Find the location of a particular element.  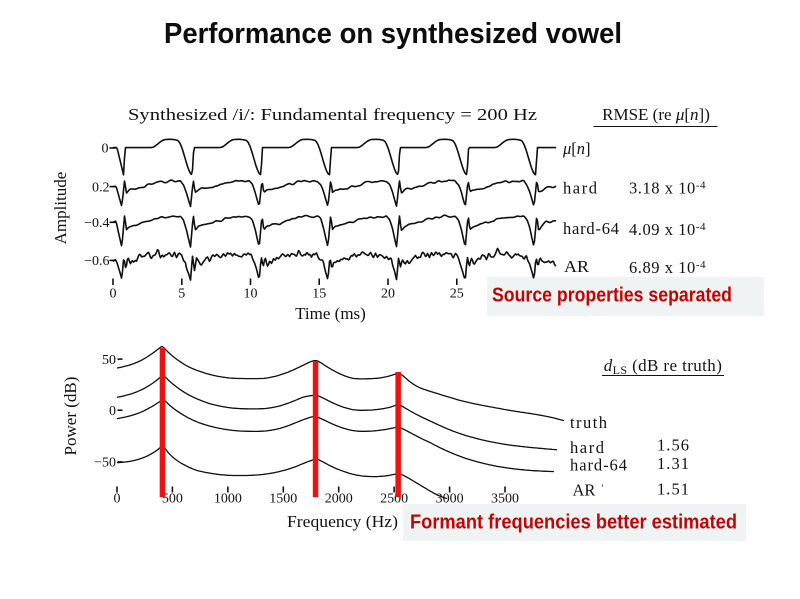

svg-text: 6.89 x 10-4 is located at coordinates (667, 267).